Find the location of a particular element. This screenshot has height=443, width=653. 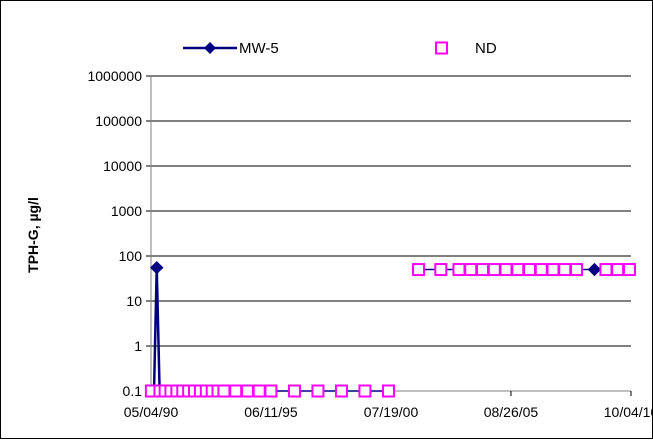

y-tick-label: 10 is located at coordinates (134, 301).